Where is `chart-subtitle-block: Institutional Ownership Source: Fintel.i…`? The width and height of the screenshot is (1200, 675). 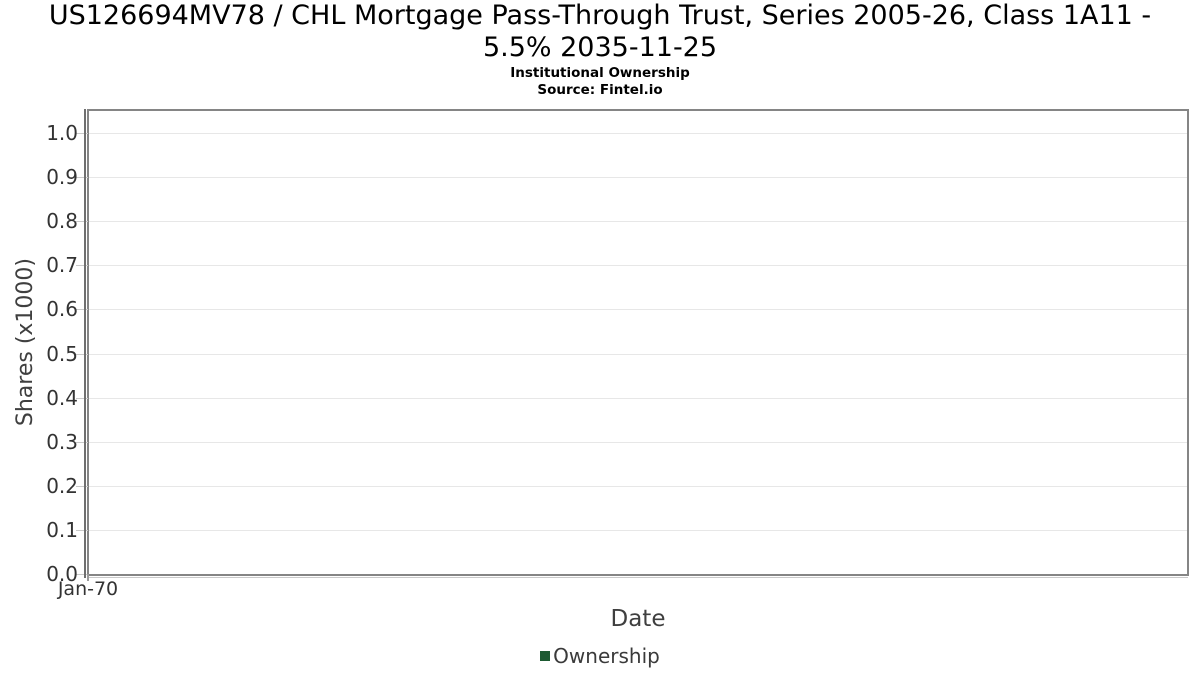 chart-subtitle-block: Institutional Ownership Source: Fintel.i… is located at coordinates (600, 81).